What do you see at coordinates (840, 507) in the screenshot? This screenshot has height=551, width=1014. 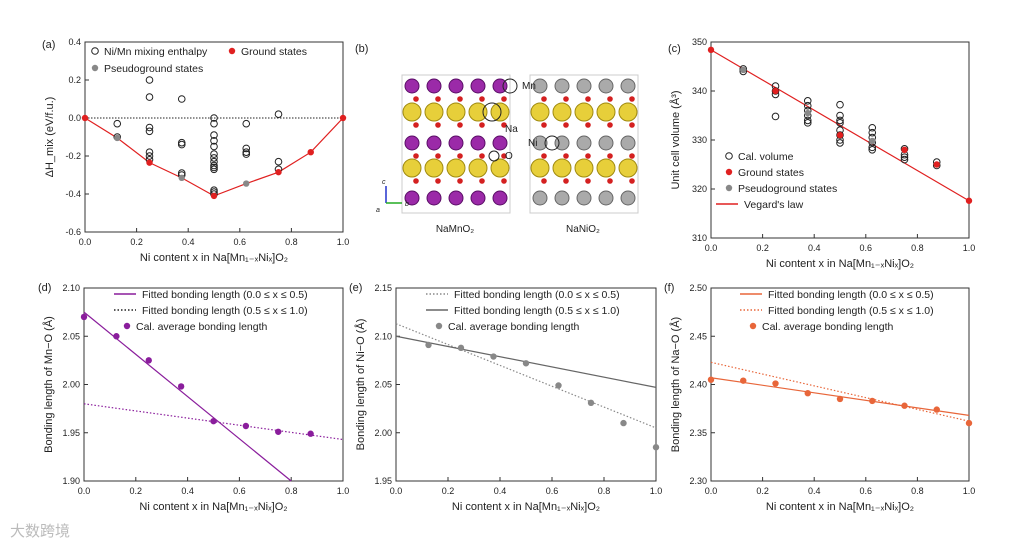 I see `x-axis-label: Ni content x in Na[Mn₁₋ₓNiₓ]O₂` at bounding box center [840, 507].